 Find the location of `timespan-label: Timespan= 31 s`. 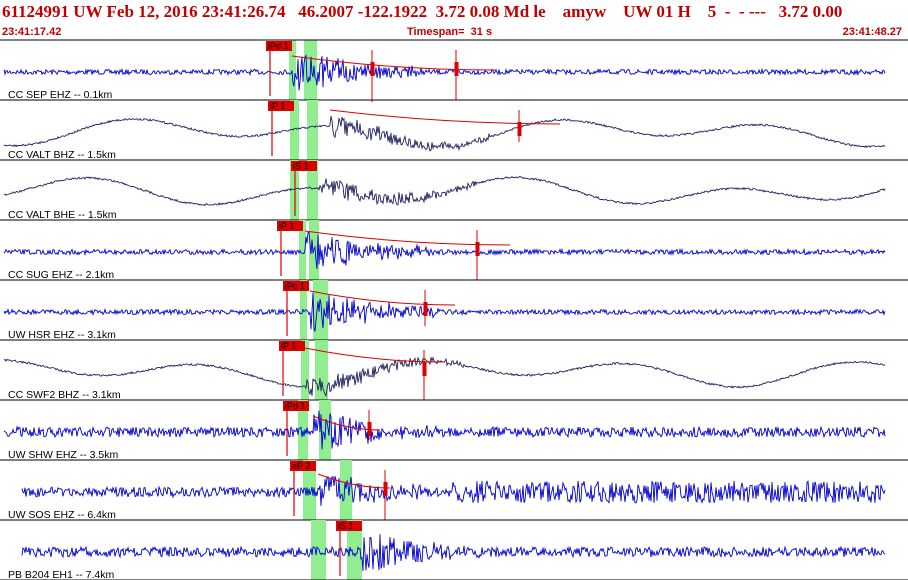

timespan-label: Timespan= 31 s is located at coordinates (450, 32).